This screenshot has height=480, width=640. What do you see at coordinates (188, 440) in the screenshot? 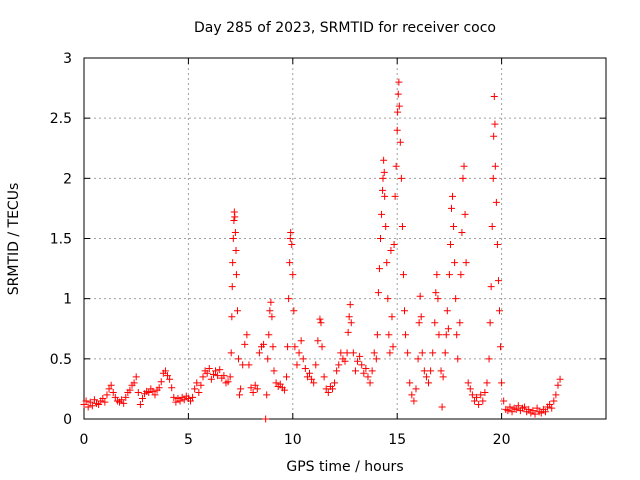
I see `x-tick-label: 5` at bounding box center [188, 440].